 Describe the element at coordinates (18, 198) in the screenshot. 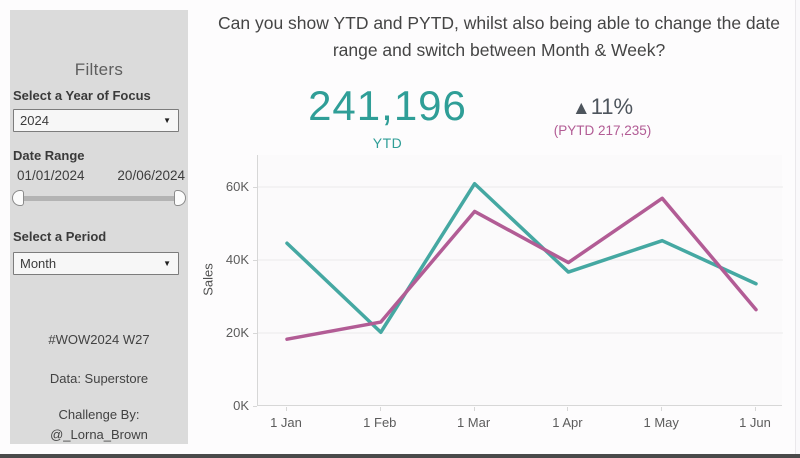

I see `date-range-slider-handle-start` at that location.